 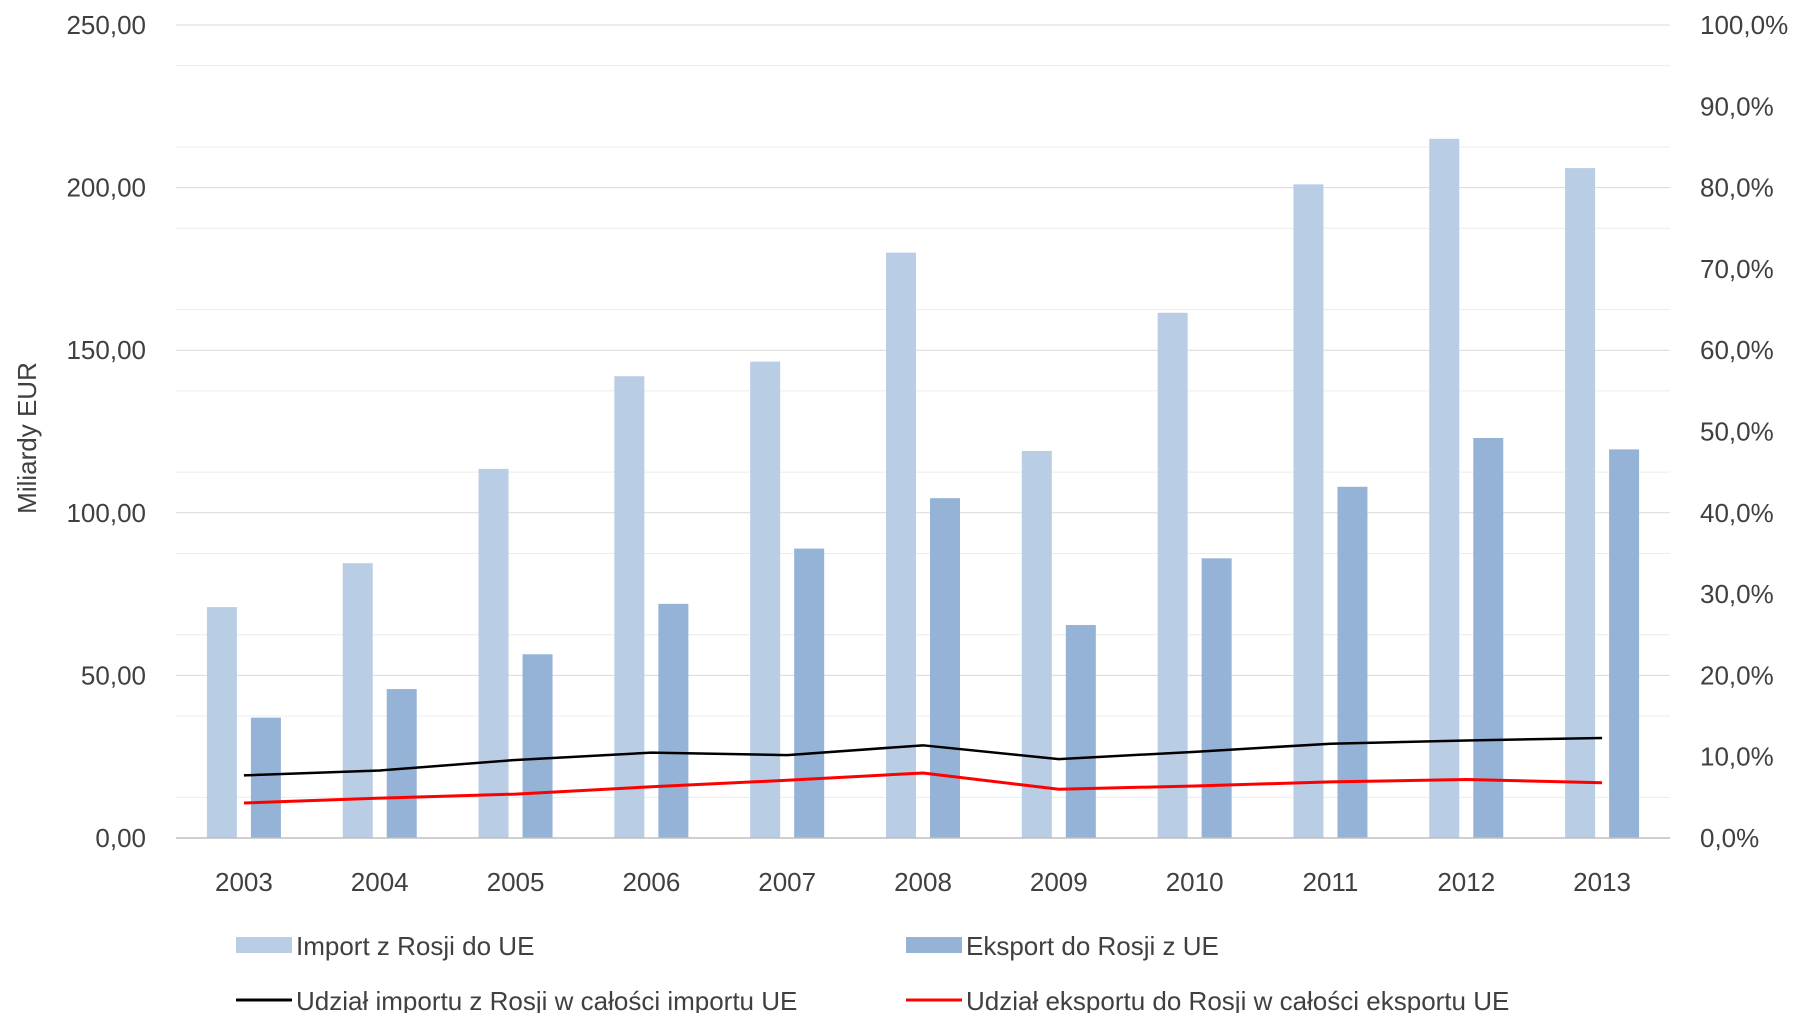 I want to click on x-tick-label: 2003, so click(x=244, y=882).